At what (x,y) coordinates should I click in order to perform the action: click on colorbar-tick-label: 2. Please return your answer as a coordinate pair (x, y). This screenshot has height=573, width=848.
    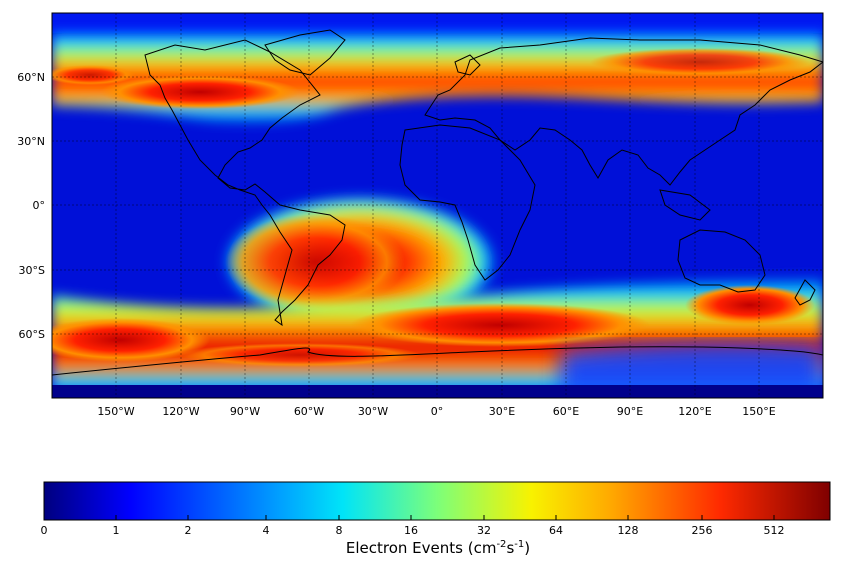
    Looking at the image, I should click on (188, 530).